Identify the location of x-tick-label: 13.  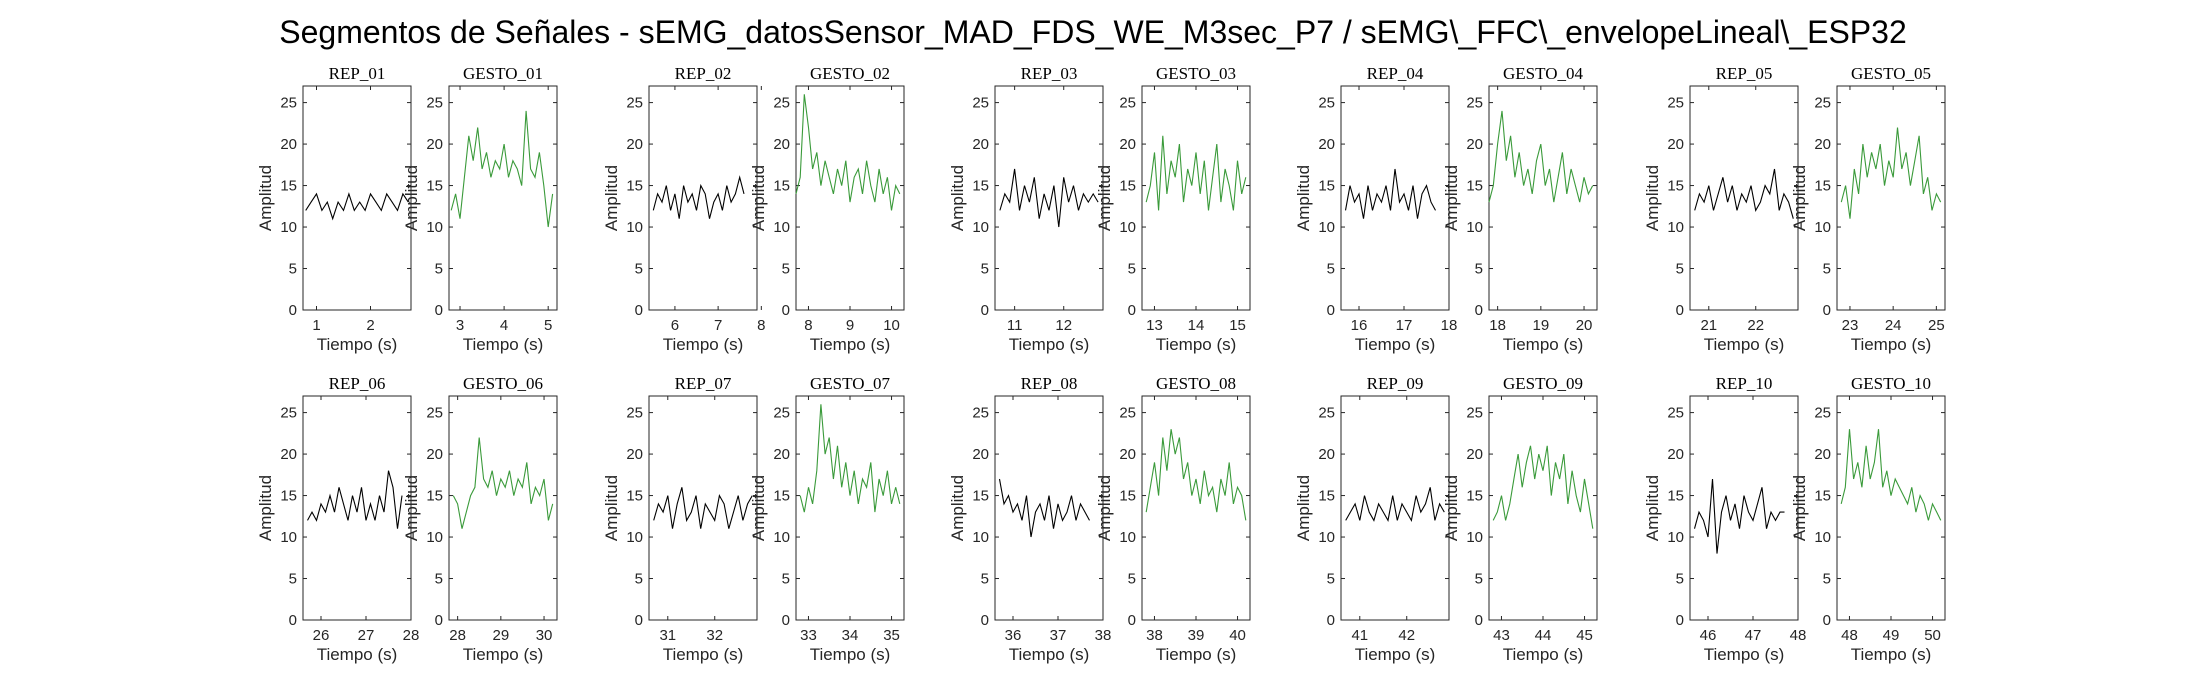
(1154, 325).